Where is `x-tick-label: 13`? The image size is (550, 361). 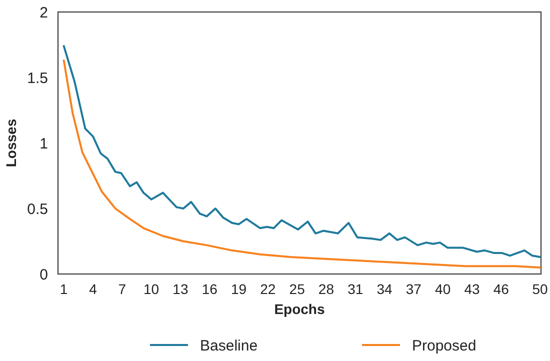
x-tick-label: 13 is located at coordinates (180, 289).